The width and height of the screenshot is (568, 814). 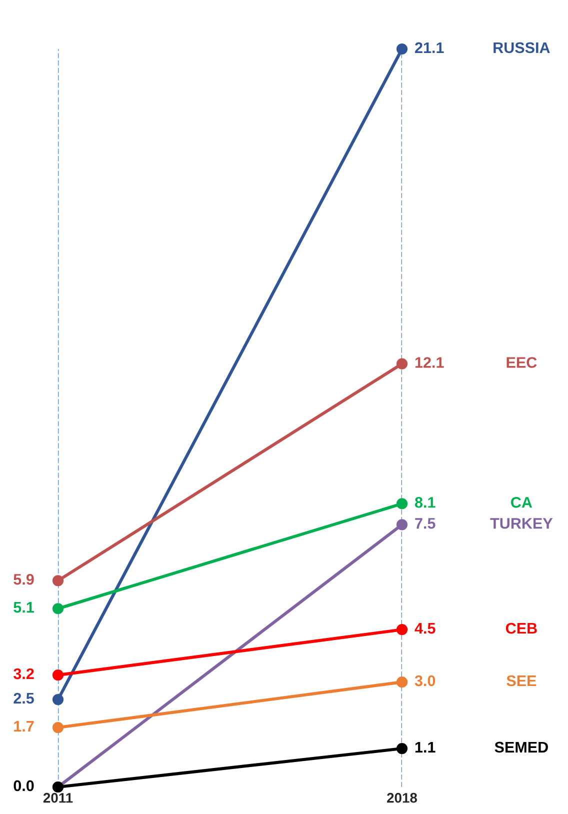 What do you see at coordinates (429, 362) in the screenshot?
I see `data-label: 12.1` at bounding box center [429, 362].